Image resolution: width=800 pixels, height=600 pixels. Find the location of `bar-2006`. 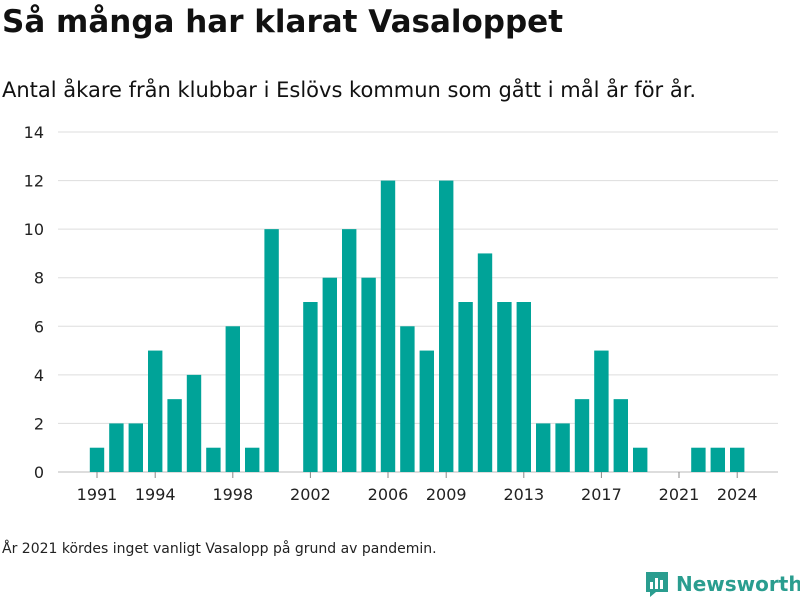

bar-2006 is located at coordinates (388, 326).